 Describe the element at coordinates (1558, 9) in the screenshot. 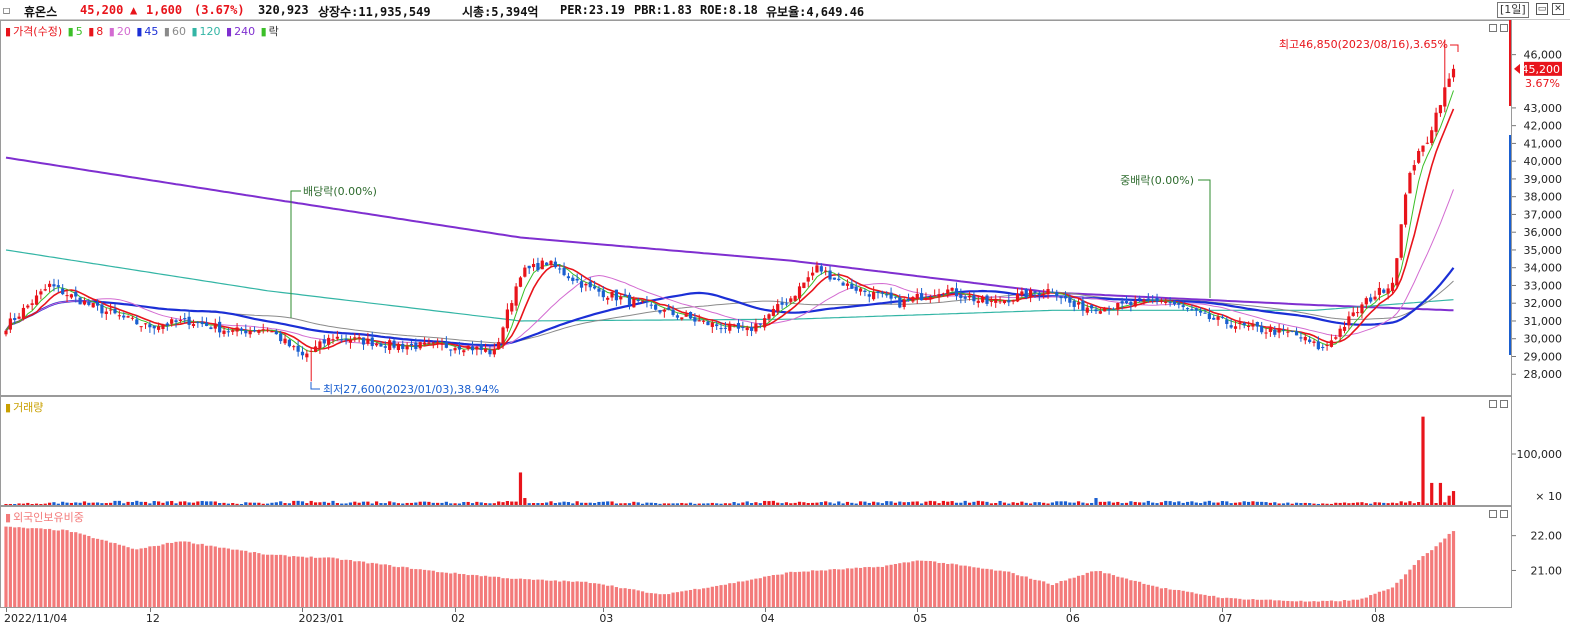

I see `close-icon: ✕` at that location.